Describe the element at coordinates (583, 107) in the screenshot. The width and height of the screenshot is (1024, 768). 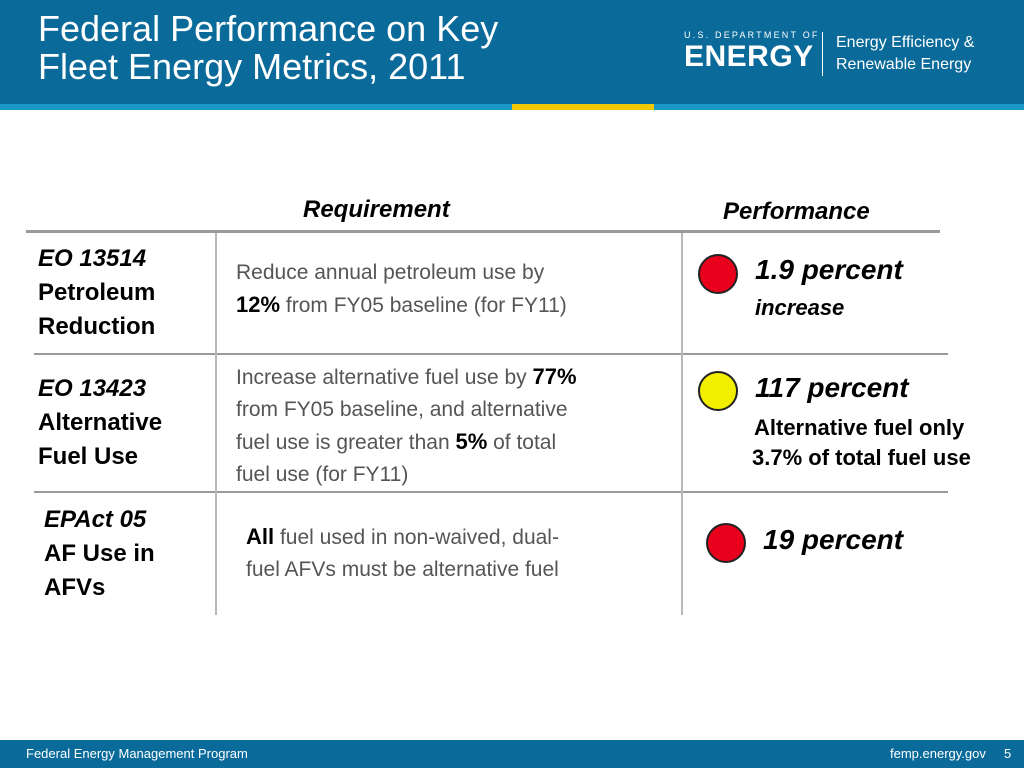
I see `accent-stripe-yellow` at that location.